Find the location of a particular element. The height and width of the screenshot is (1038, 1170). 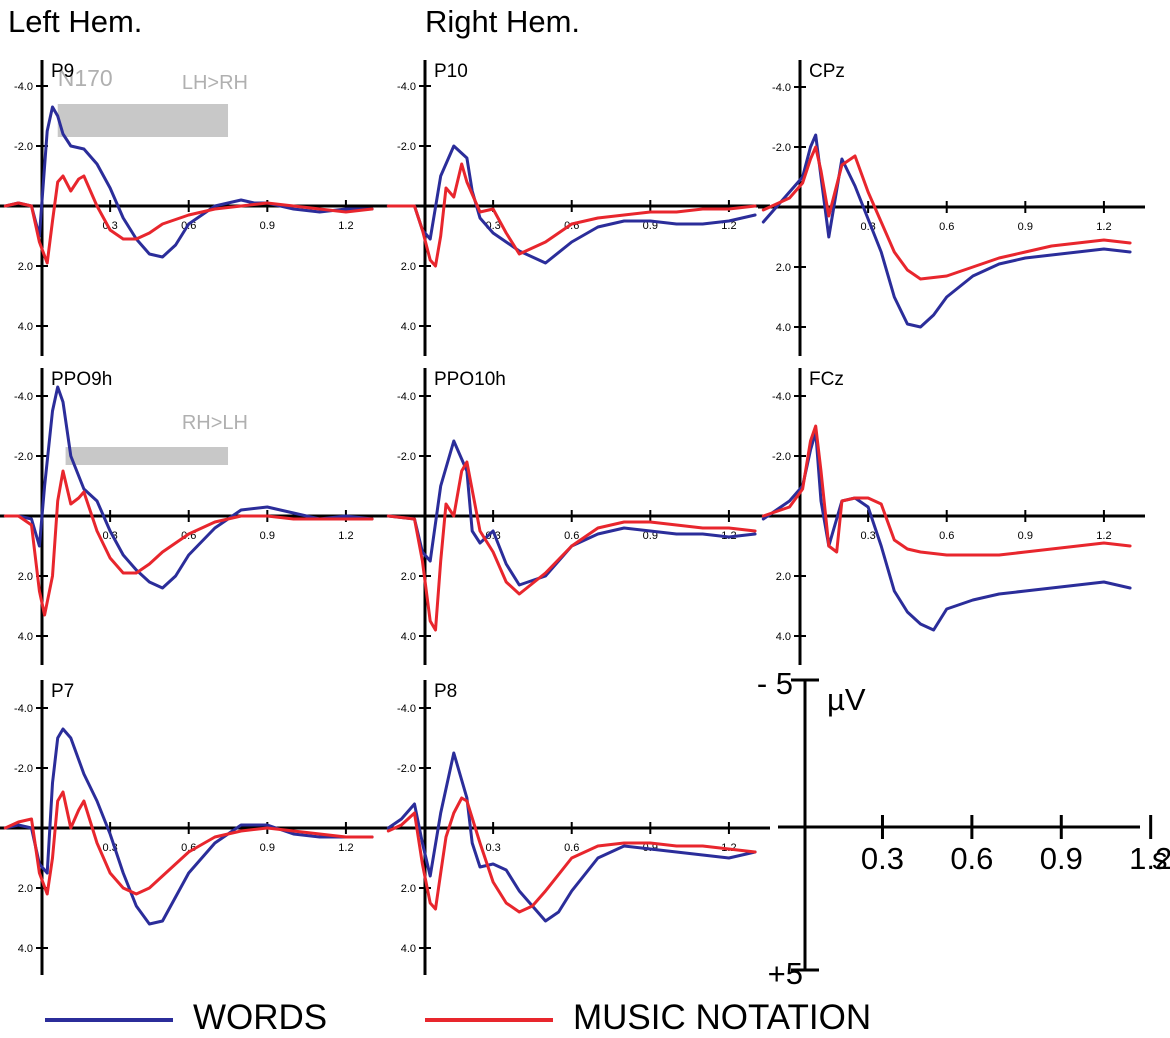

panel-p7: -4.0-2.02.04.00.3 0.6 0.9 1.2P7 is located at coordinates (193, 827).